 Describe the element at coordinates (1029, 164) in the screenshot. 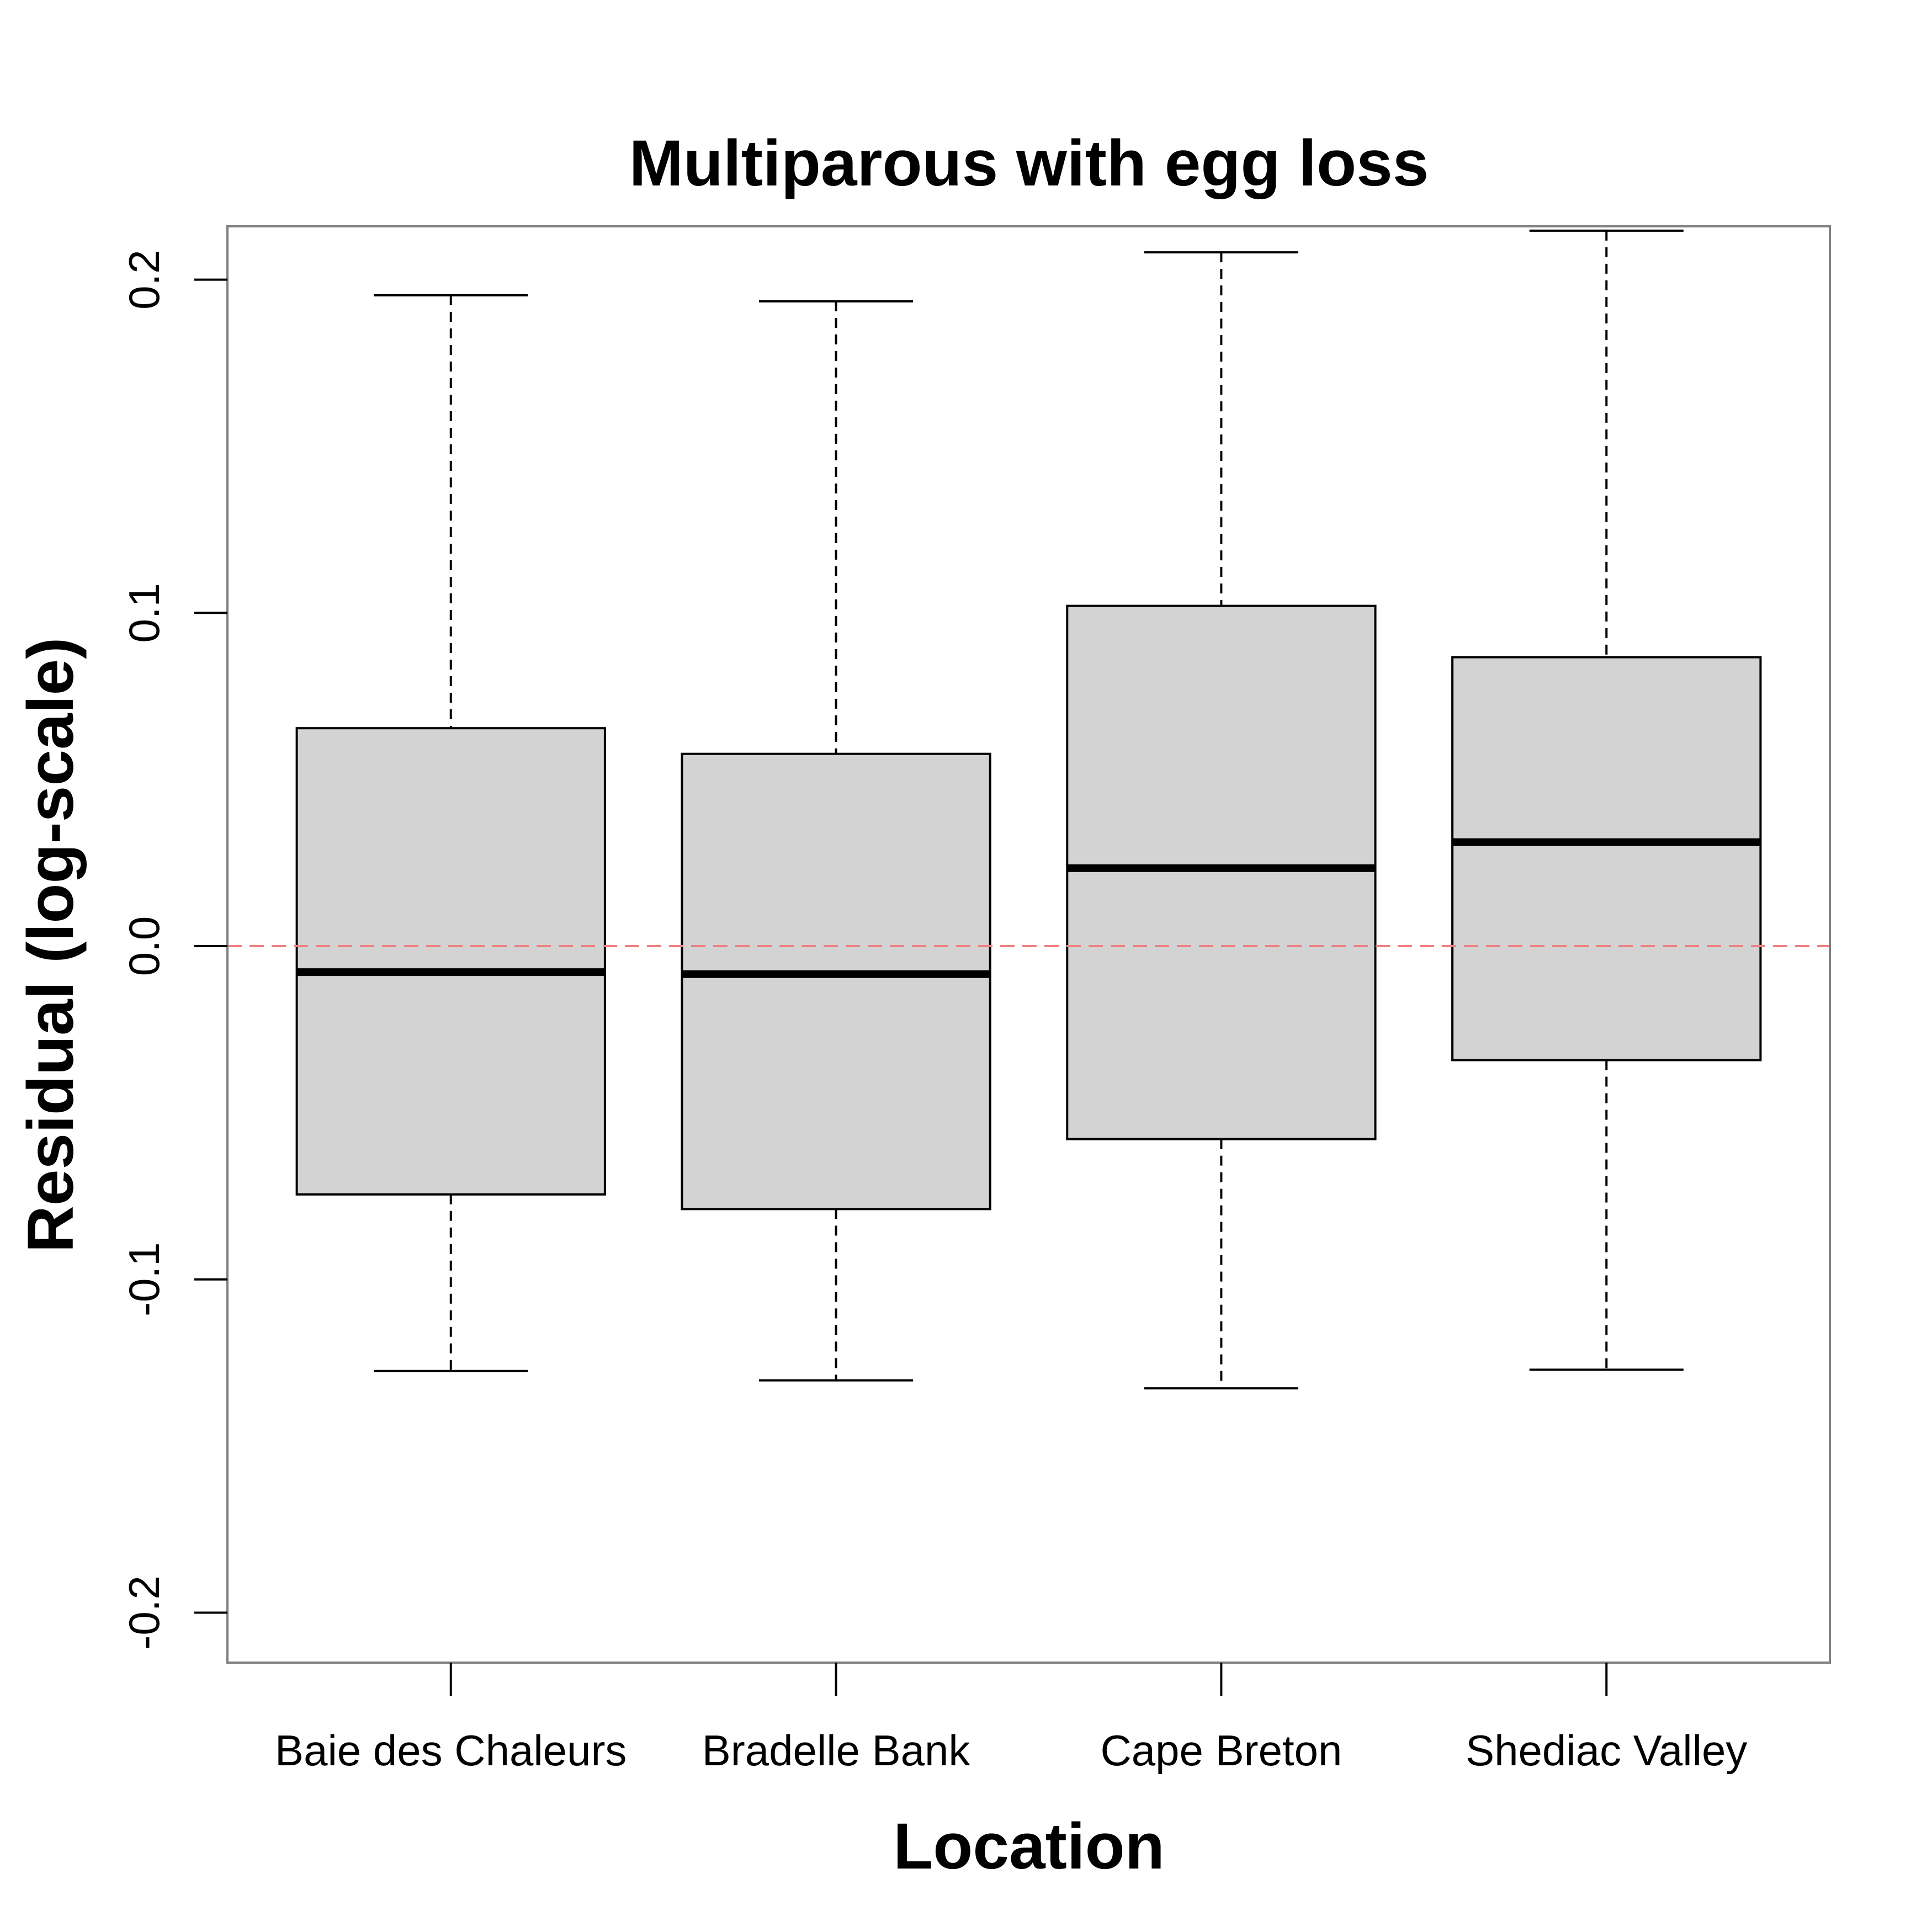

I see `chart-title: Multiparous with egg loss` at that location.